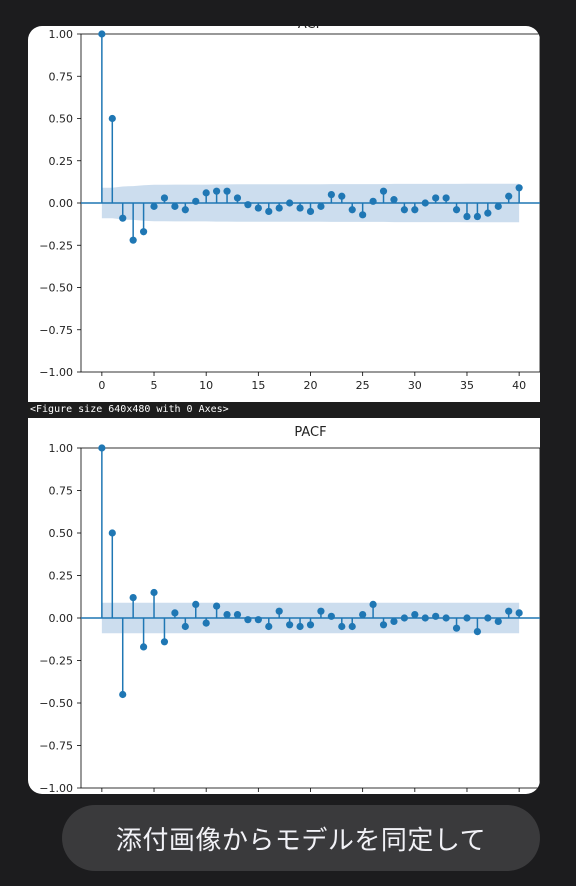 Image resolution: width=576 pixels, height=886 pixels. Describe the element at coordinates (311, 385) in the screenshot. I see `x-tick-label: 20` at that location.